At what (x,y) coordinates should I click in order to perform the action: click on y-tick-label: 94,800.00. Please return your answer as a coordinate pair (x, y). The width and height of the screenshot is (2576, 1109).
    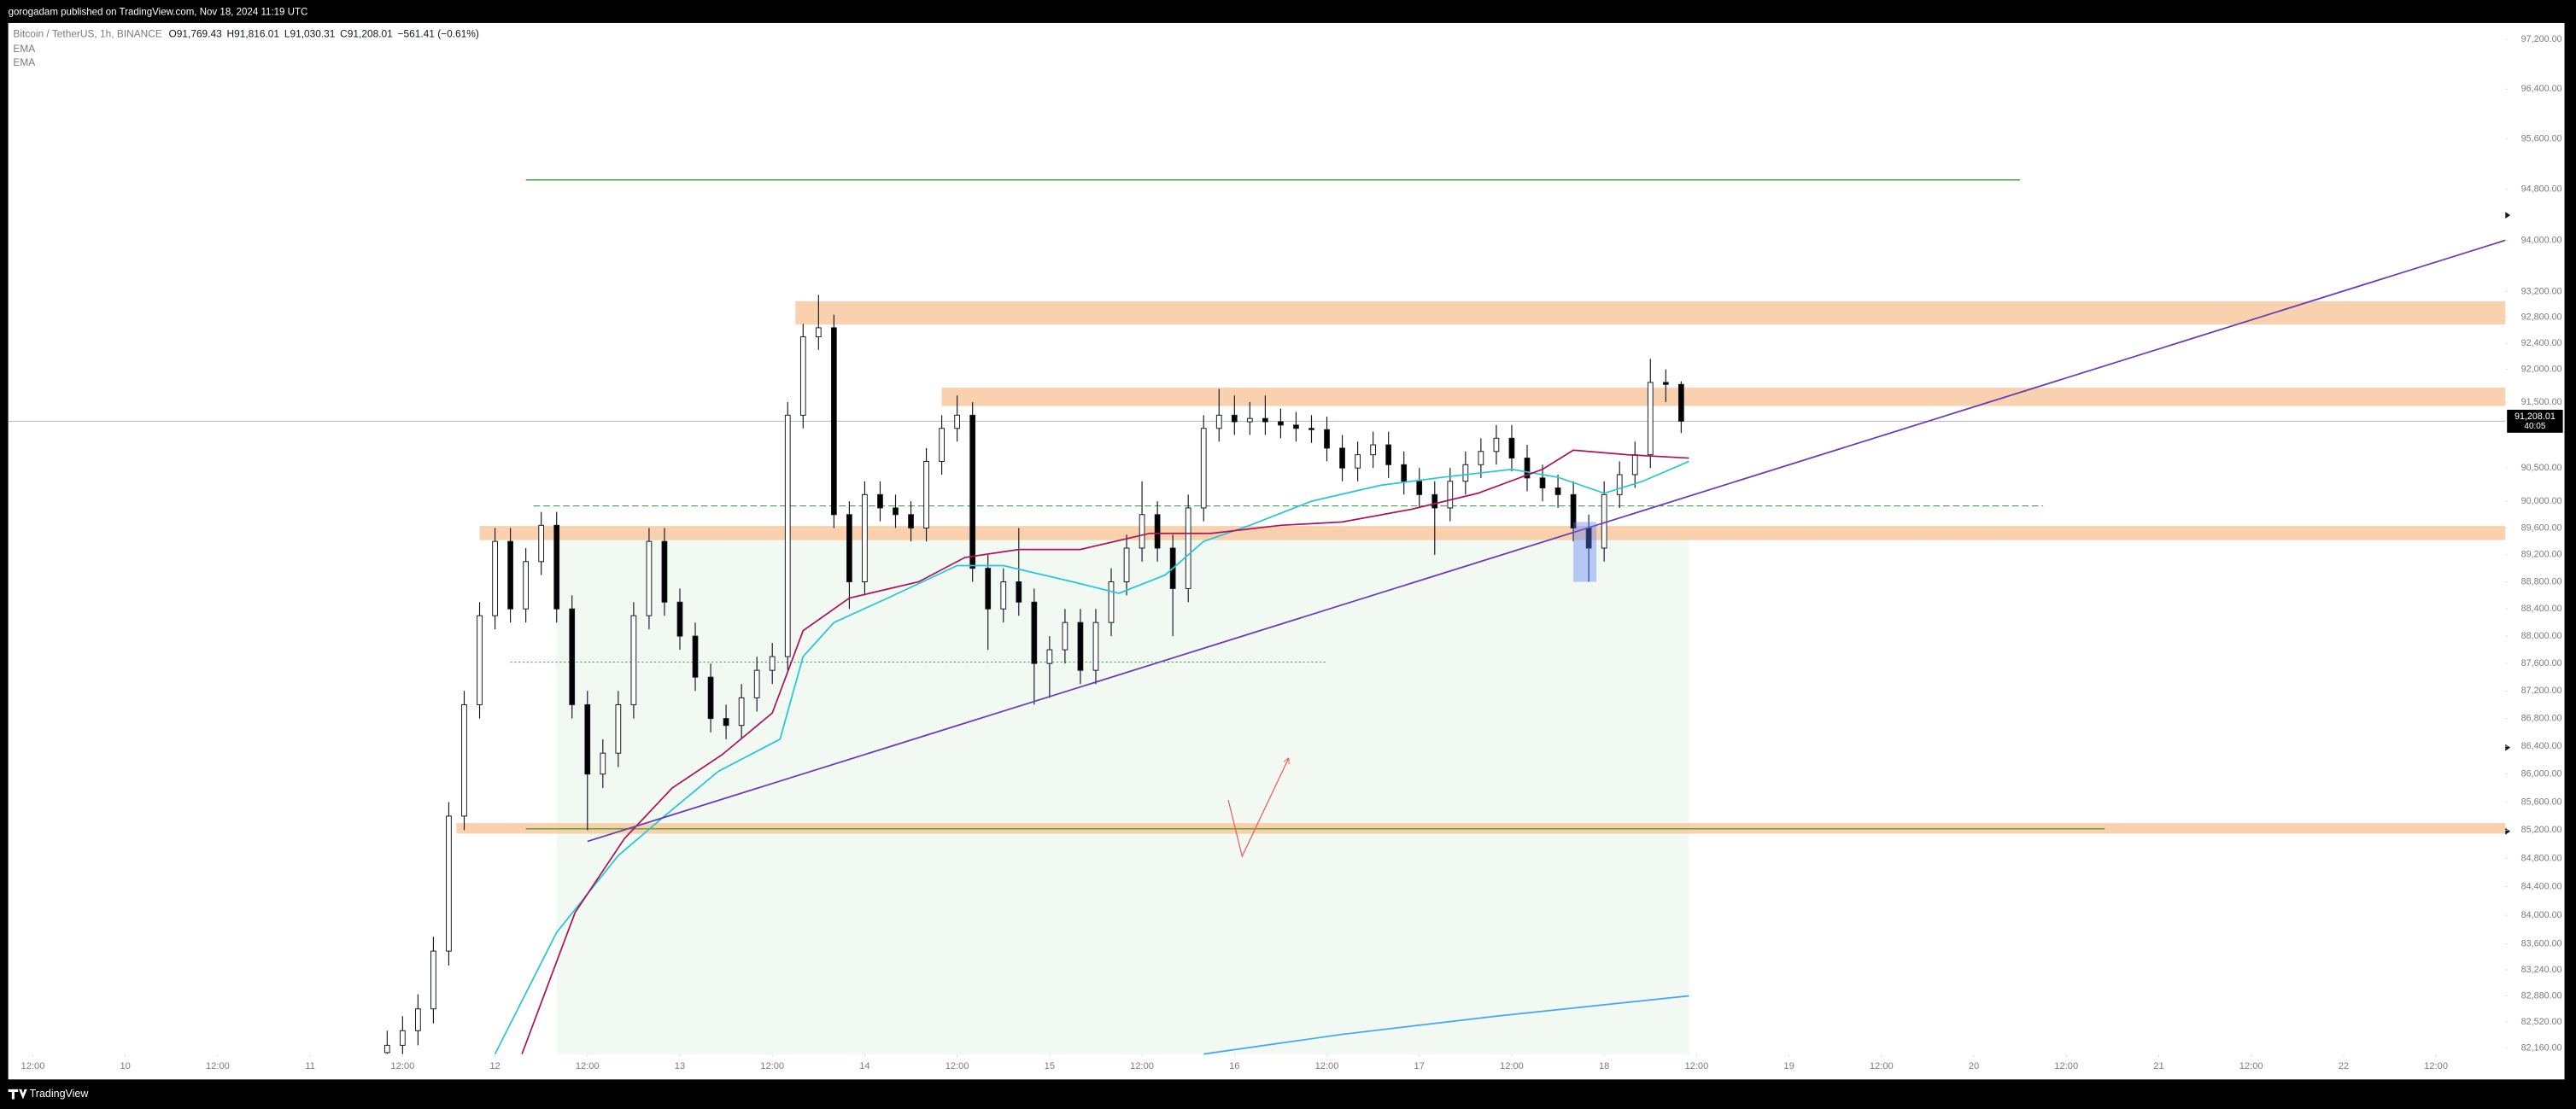
    Looking at the image, I should click on (2541, 189).